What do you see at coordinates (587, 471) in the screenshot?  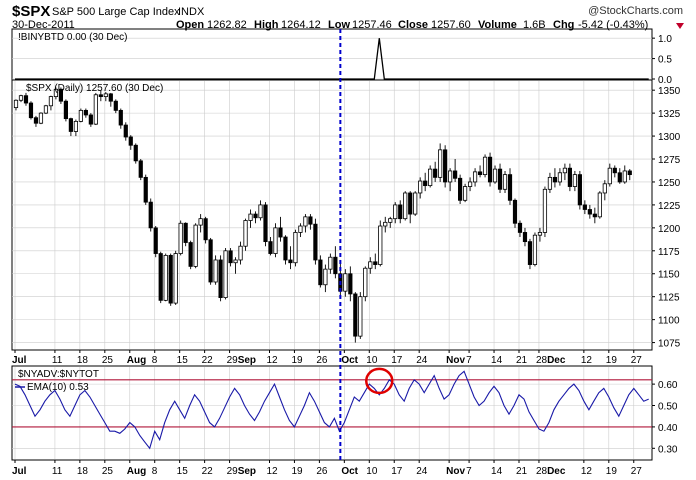 I see `x-tick-label-breadth: 12` at bounding box center [587, 471].